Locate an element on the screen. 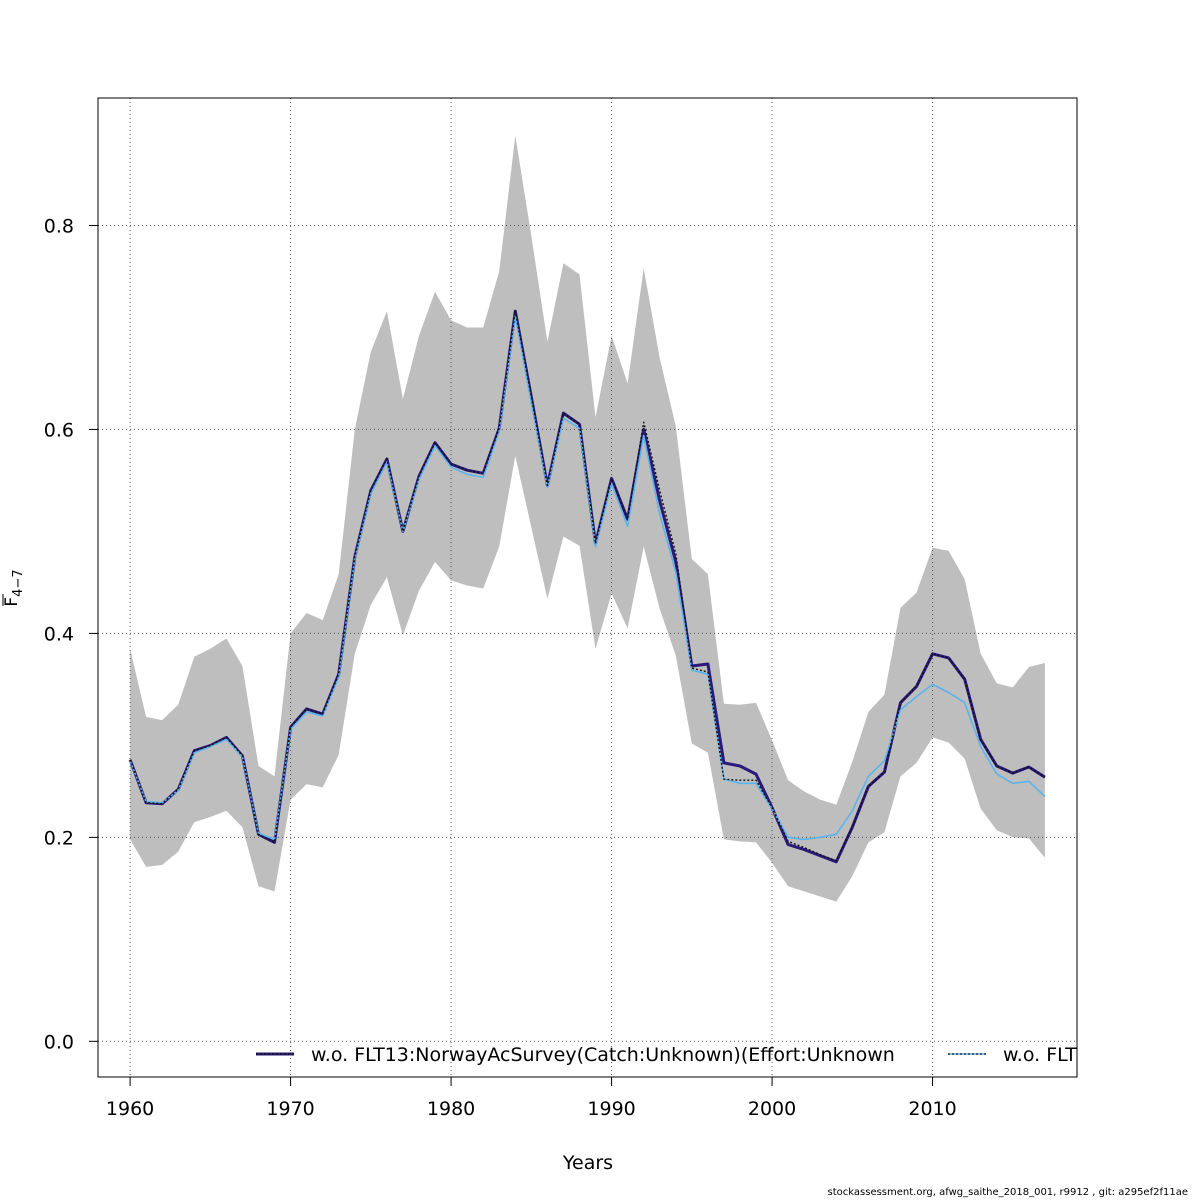 The width and height of the screenshot is (1200, 1200). x-tick-label: 1970 is located at coordinates (290, 1109).